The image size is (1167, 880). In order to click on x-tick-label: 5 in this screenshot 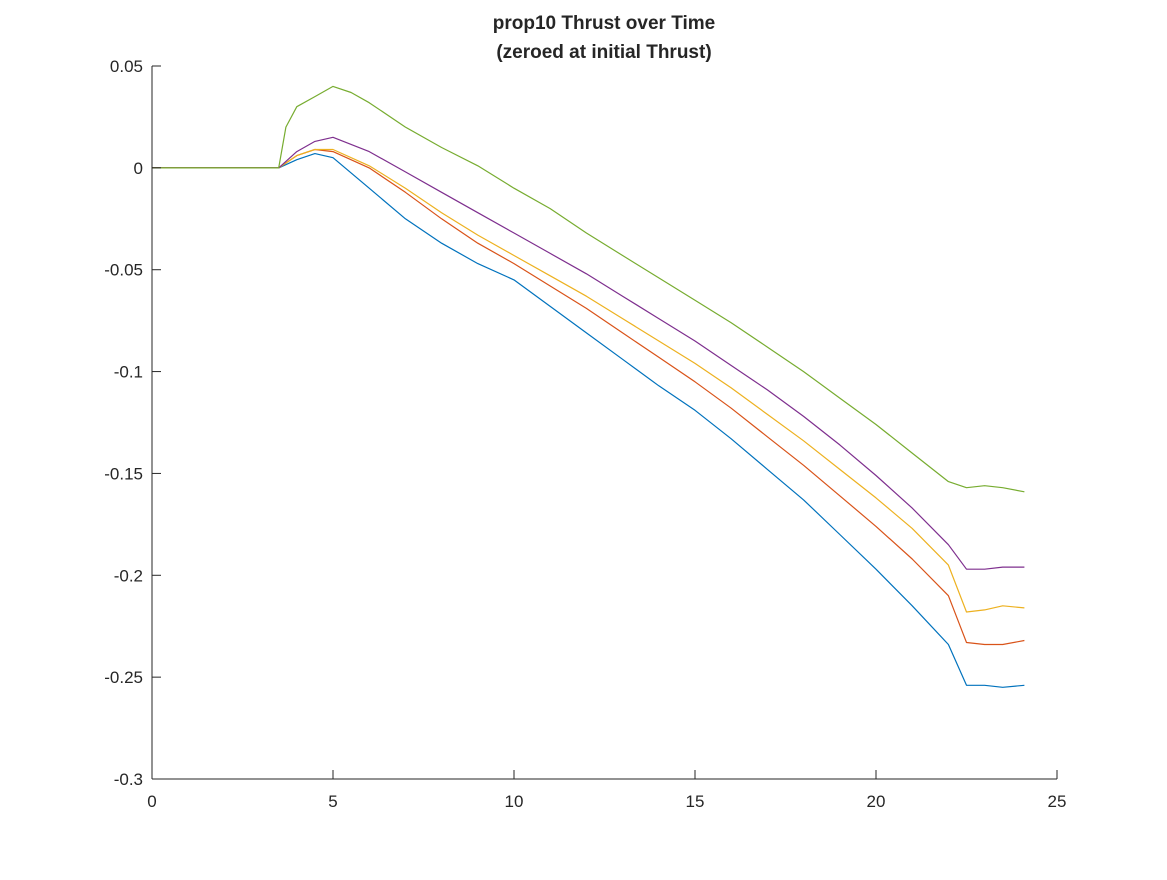, I will do `click(332, 801)`.